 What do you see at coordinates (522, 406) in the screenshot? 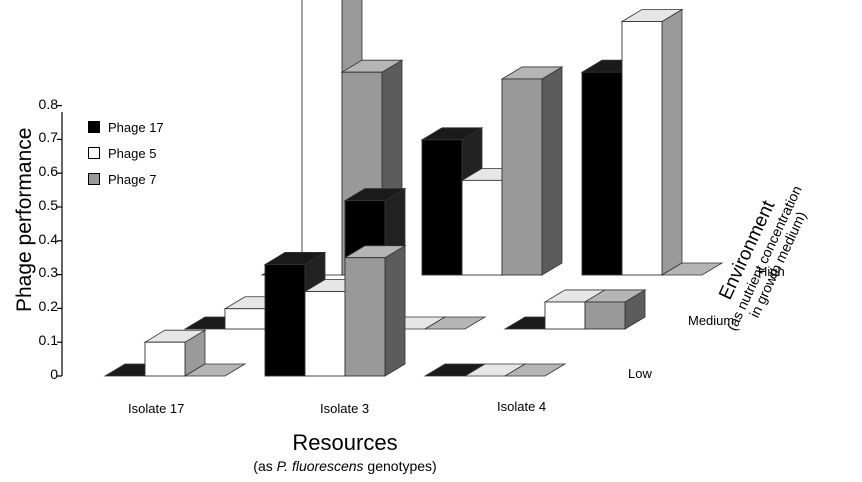
I see `x-category-label: Isolate 4` at bounding box center [522, 406].